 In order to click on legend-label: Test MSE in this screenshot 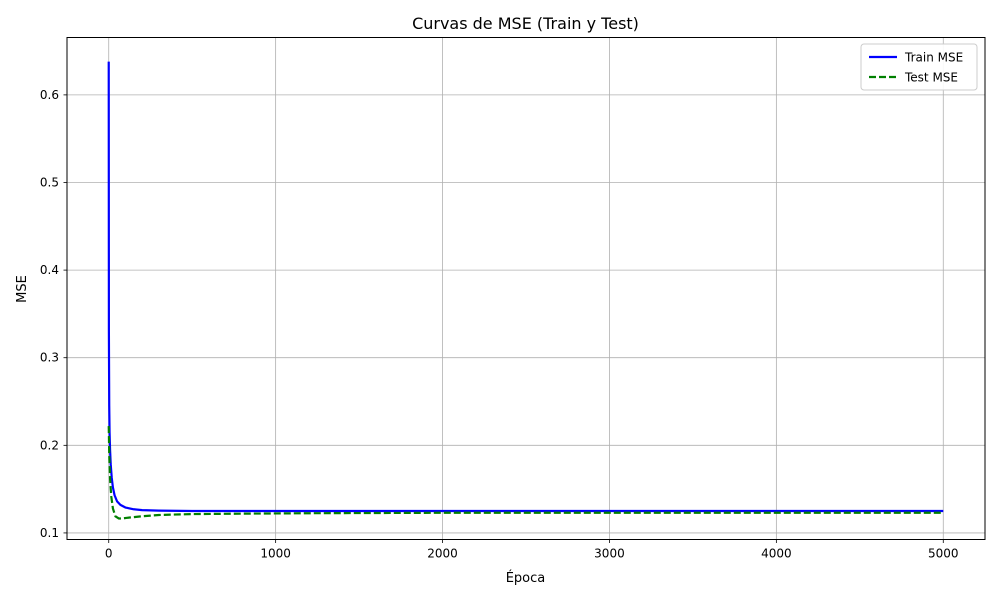, I will do `click(931, 78)`.